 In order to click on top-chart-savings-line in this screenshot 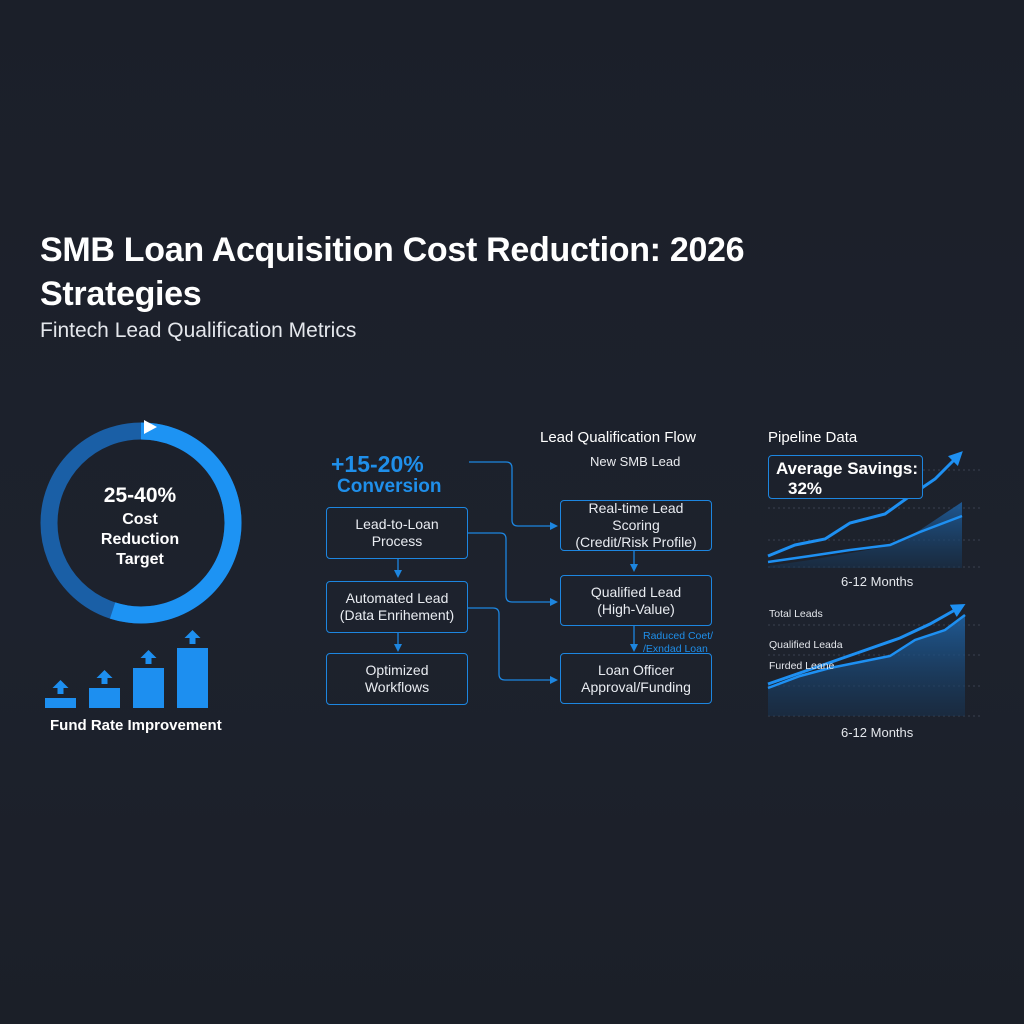, I will do `click(865, 504)`.